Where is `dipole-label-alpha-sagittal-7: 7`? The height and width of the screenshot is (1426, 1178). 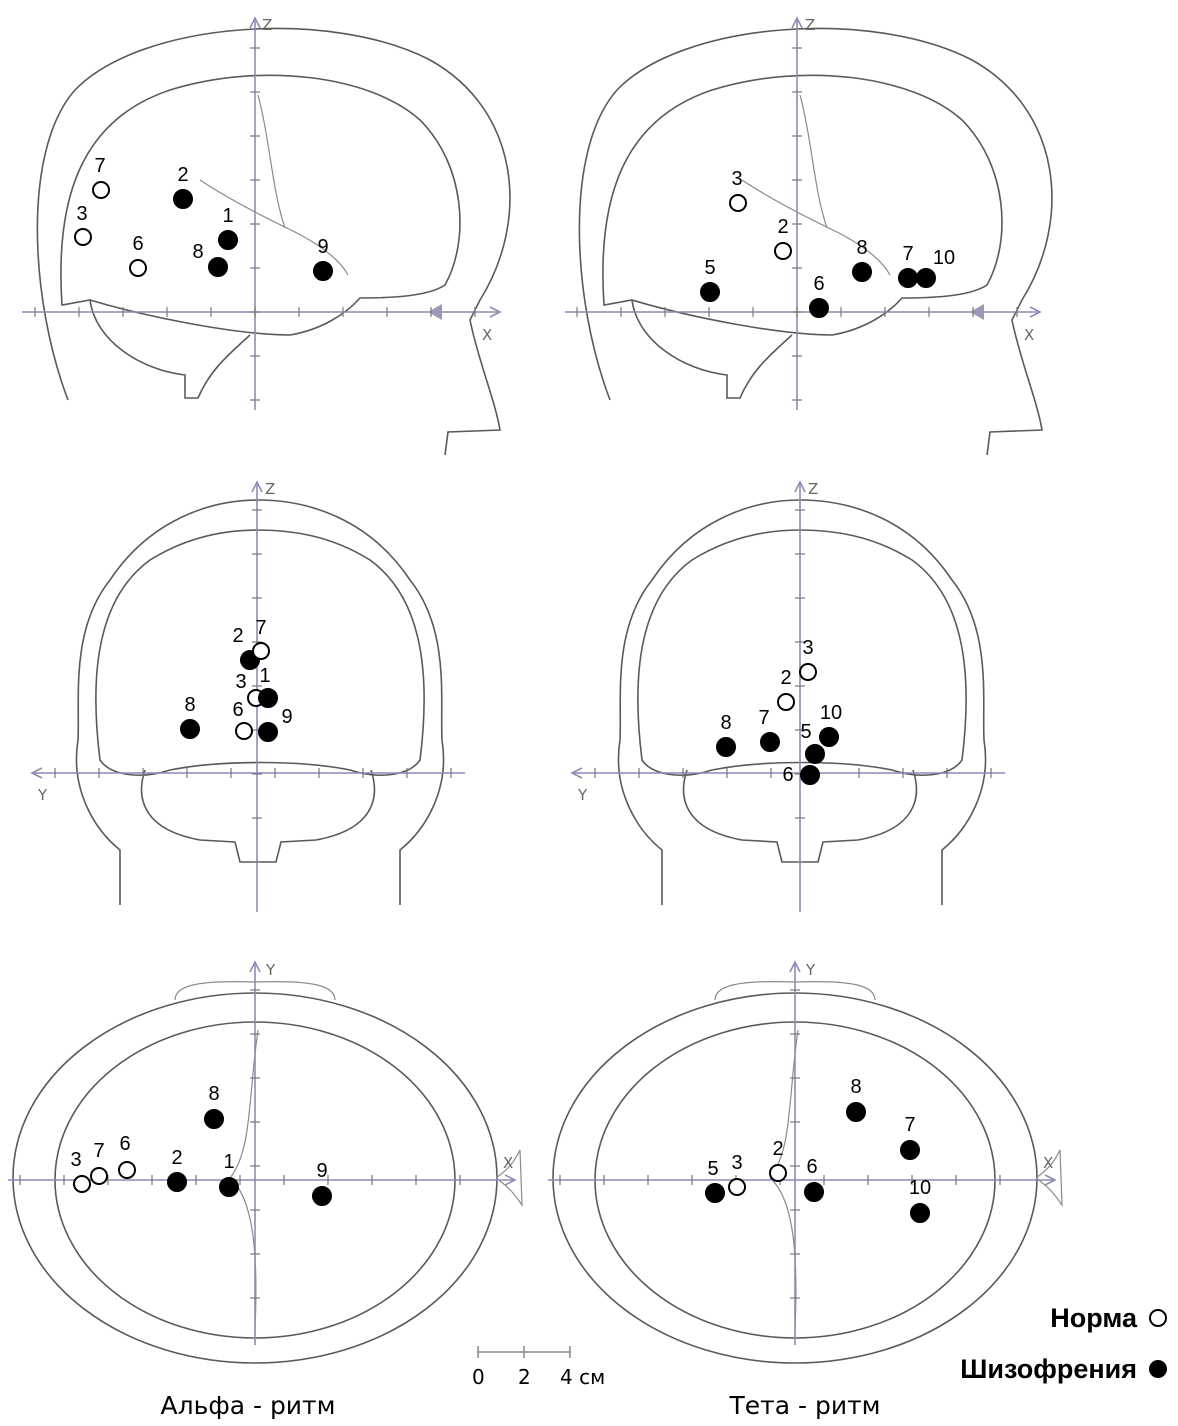
dipole-label-alpha-sagittal-7: 7 is located at coordinates (99, 166).